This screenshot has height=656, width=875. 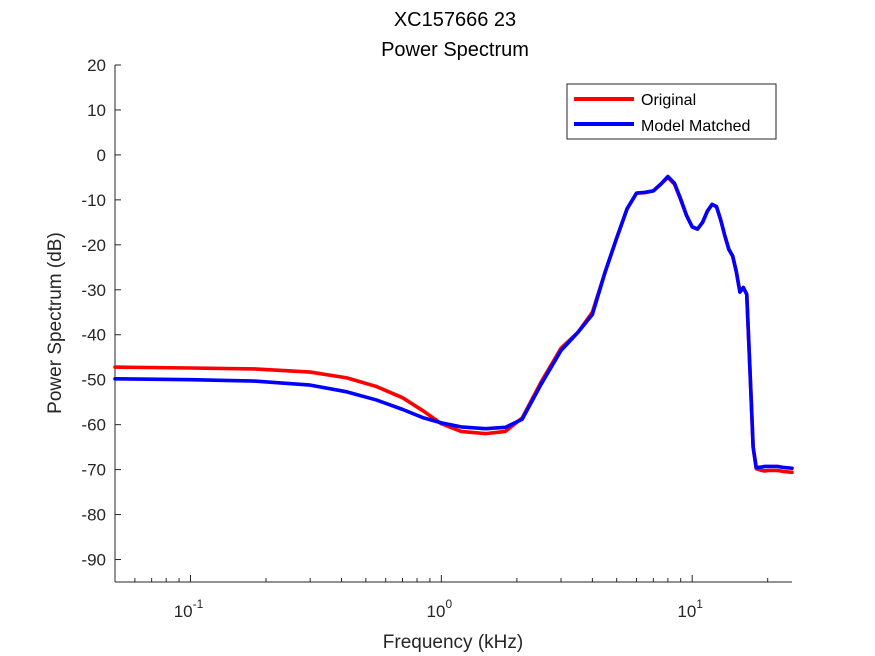 I want to click on x-axis-label: Frequency (kHz), so click(x=453, y=642).